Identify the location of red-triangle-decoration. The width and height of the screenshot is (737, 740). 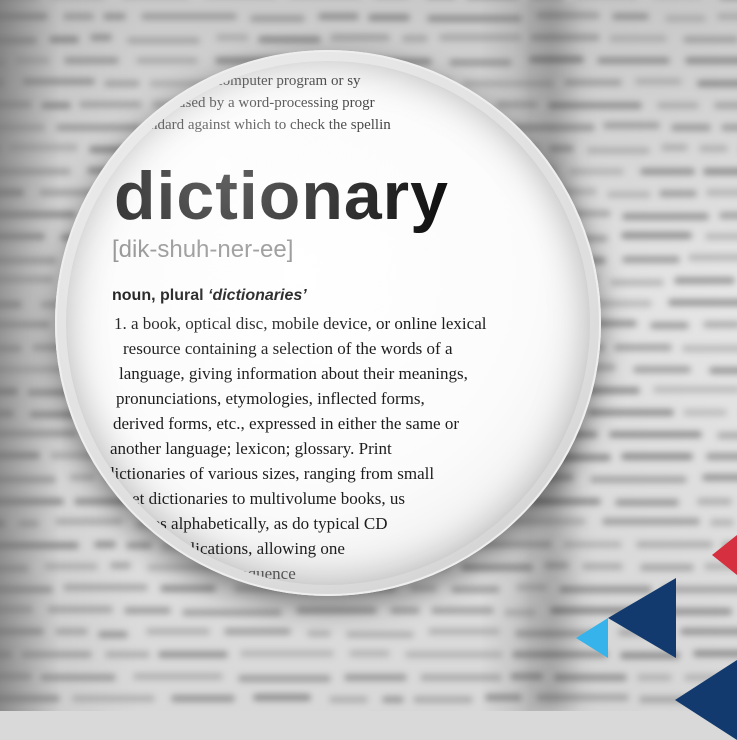
(724, 555).